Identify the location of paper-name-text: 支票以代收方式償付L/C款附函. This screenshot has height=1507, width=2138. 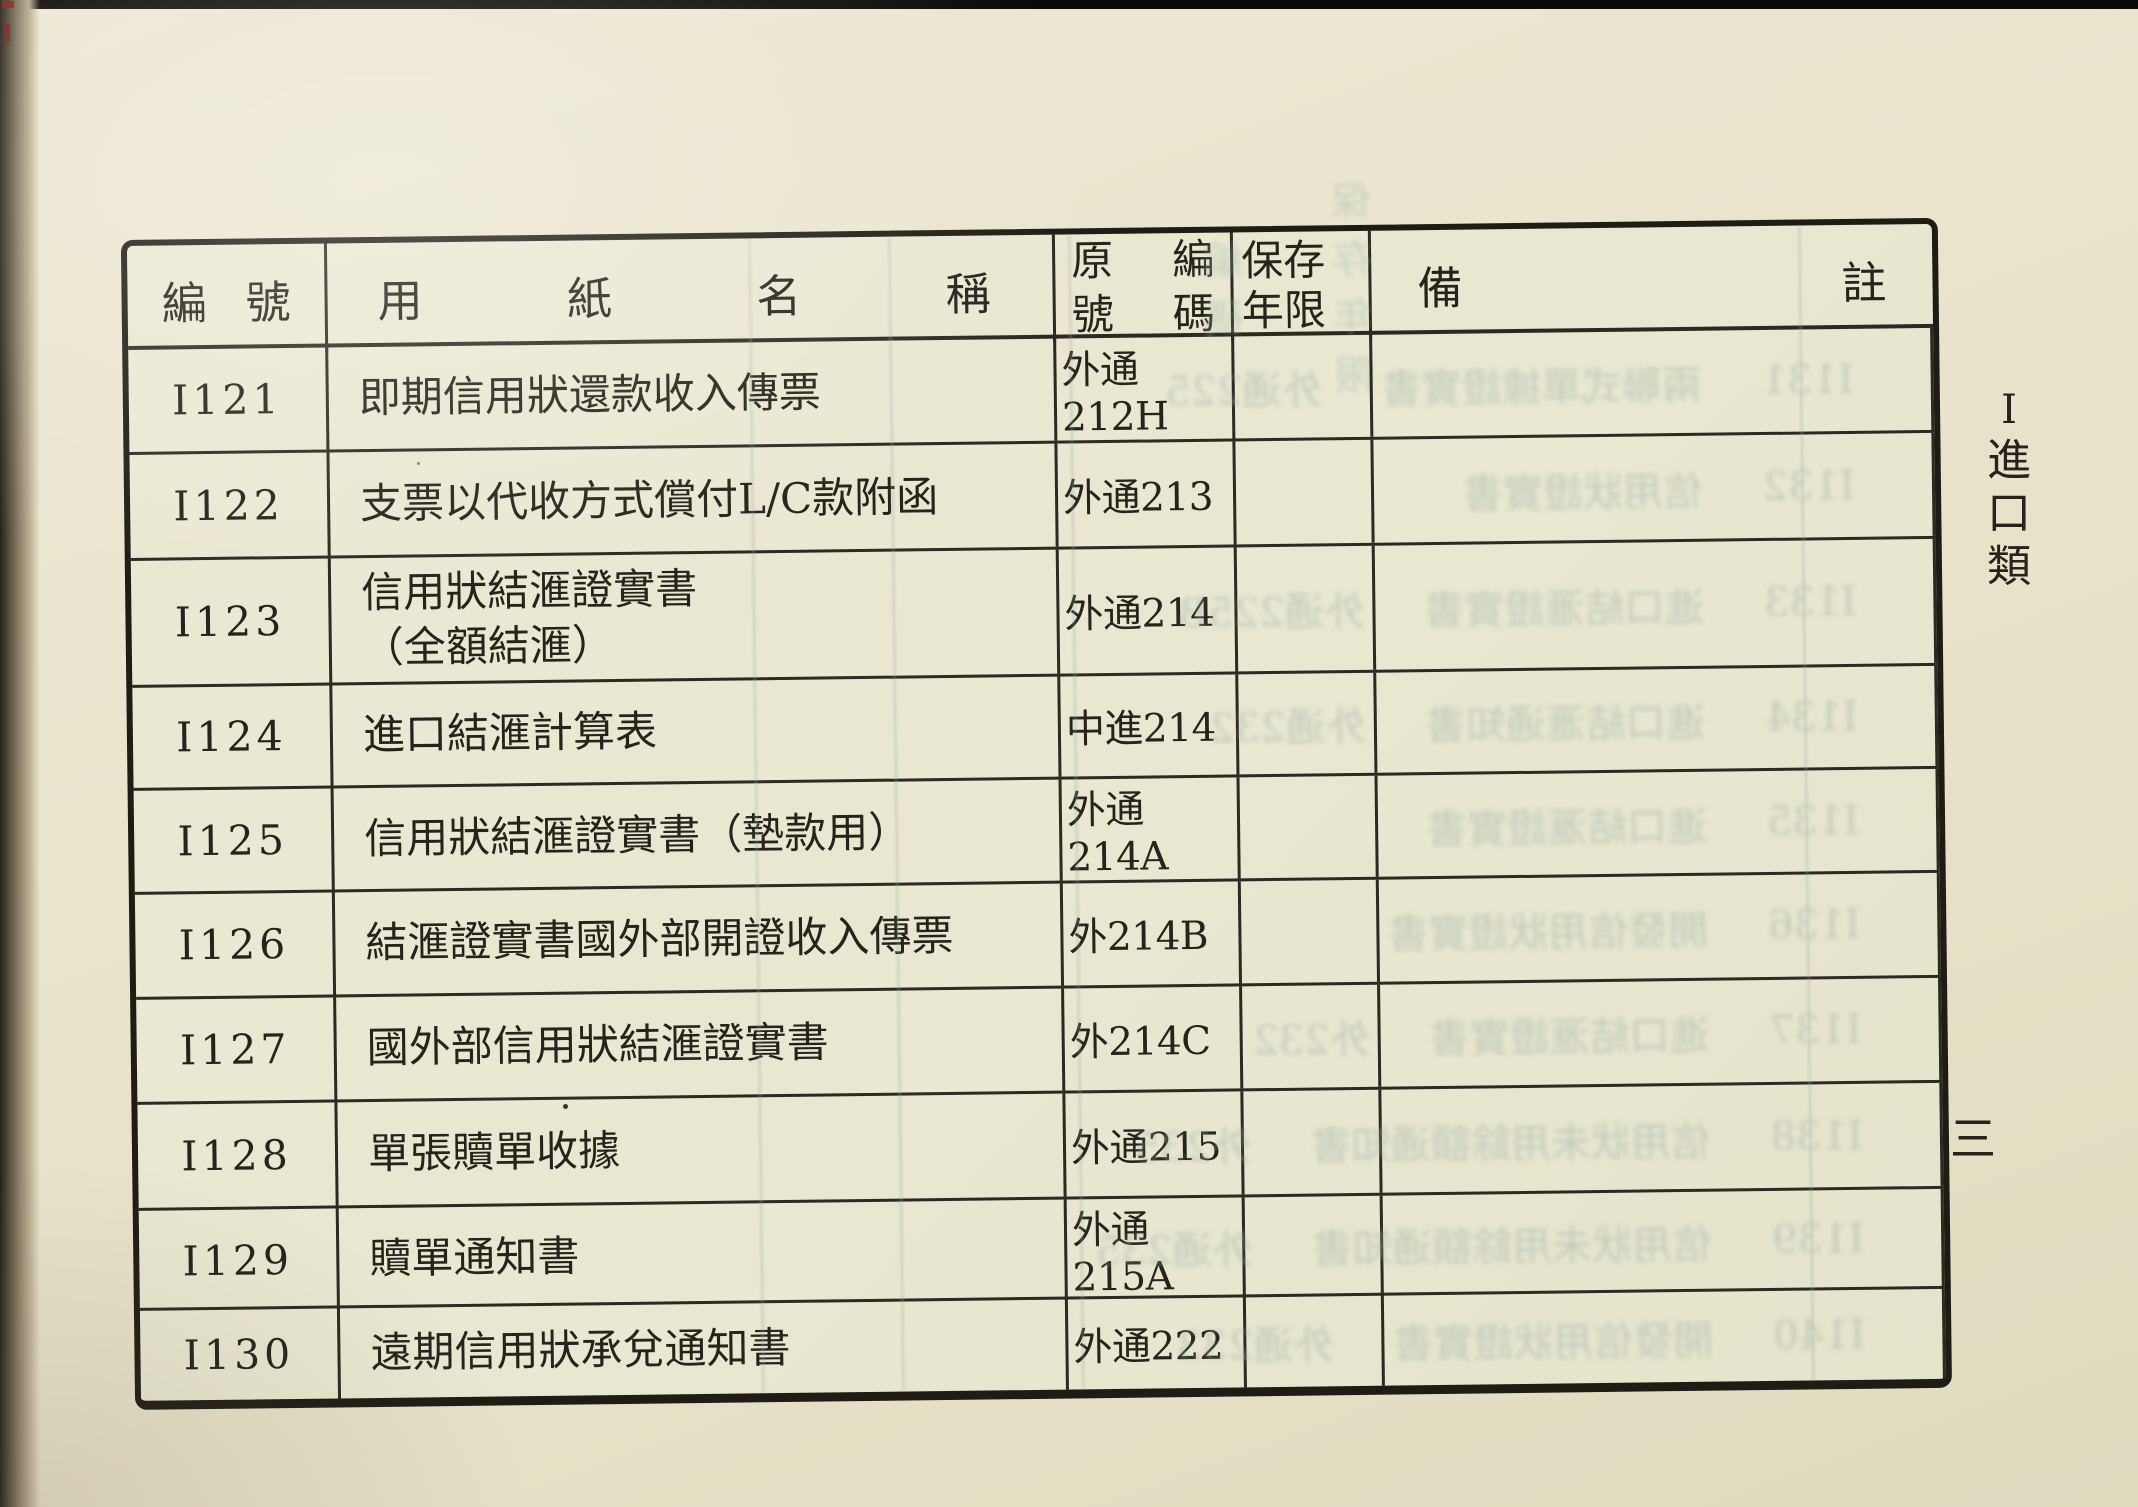
(649, 500).